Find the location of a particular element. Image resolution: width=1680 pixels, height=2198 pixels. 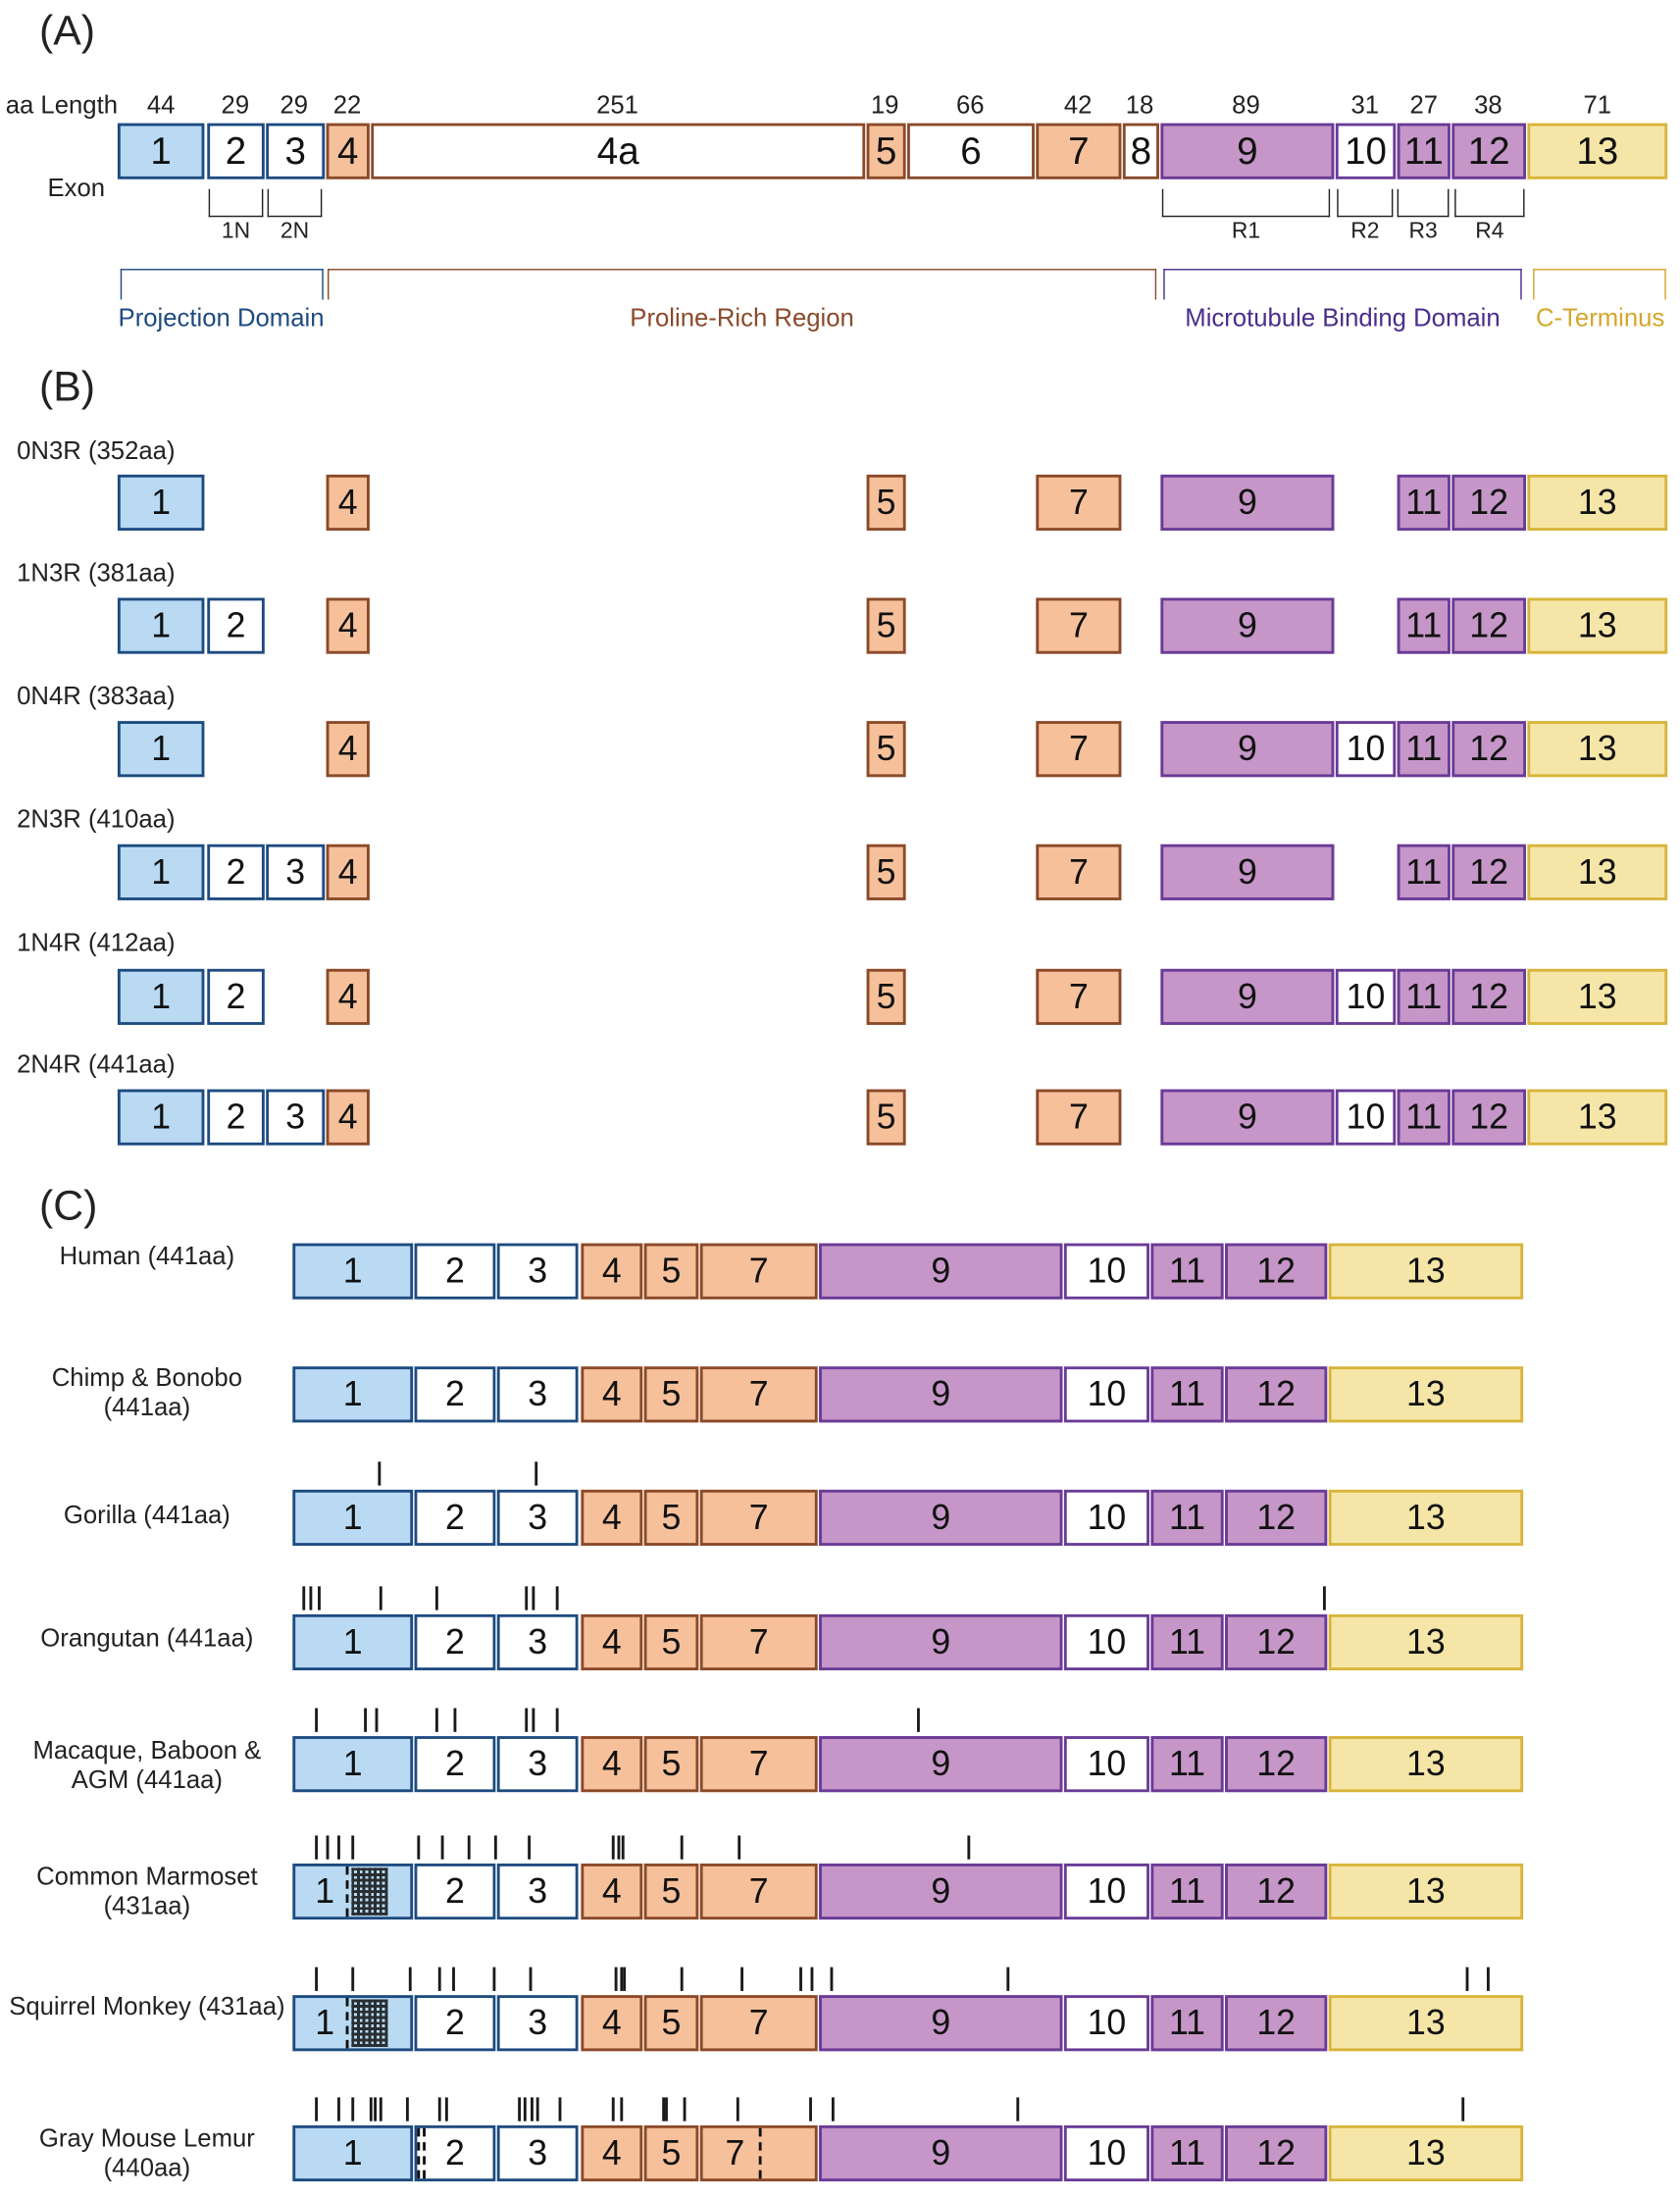

bracket-r3 is located at coordinates (1423, 203).